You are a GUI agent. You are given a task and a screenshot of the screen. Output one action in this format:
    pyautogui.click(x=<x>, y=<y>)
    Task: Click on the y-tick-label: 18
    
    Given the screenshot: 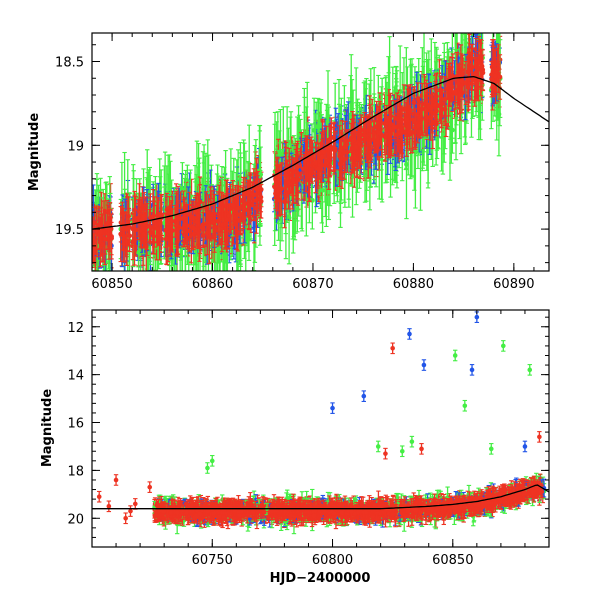 What is the action you would take?
    pyautogui.click(x=75, y=471)
    